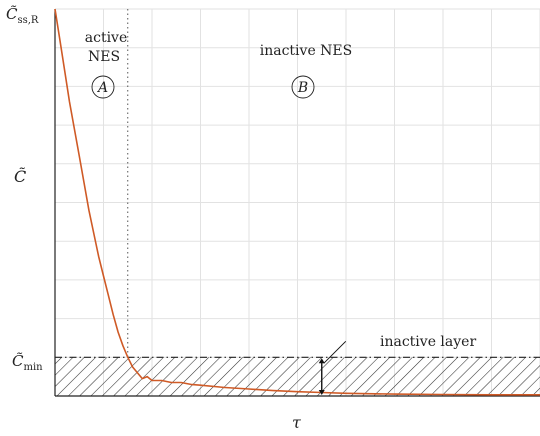 This screenshot has width=540, height=436. I want to click on region-a-label-line-1: active, so click(106, 38).